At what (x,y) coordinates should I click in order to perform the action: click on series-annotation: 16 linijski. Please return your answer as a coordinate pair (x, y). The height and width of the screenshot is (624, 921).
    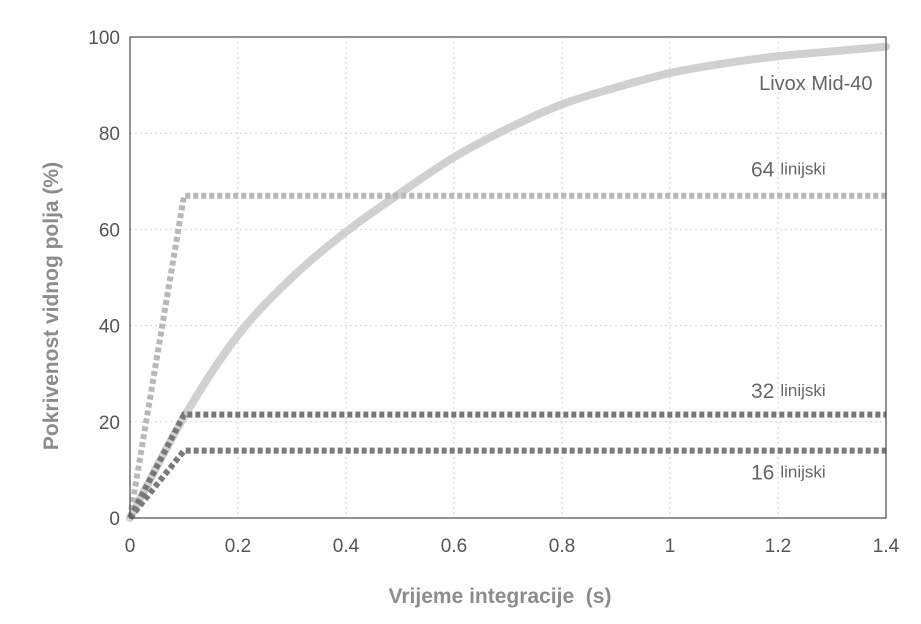
    Looking at the image, I should click on (788, 473).